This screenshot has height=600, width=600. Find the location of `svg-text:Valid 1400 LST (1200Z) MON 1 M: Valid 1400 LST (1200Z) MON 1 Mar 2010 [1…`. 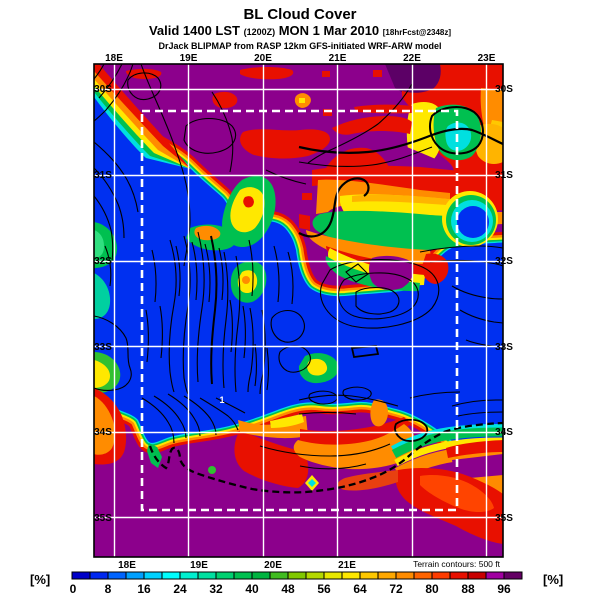

svg-text:Valid 1400 LST (1200Z) MON 1 M: Valid 1400 LST (1200Z) MON 1 Mar 2010 [1… is located at coordinates (300, 30).